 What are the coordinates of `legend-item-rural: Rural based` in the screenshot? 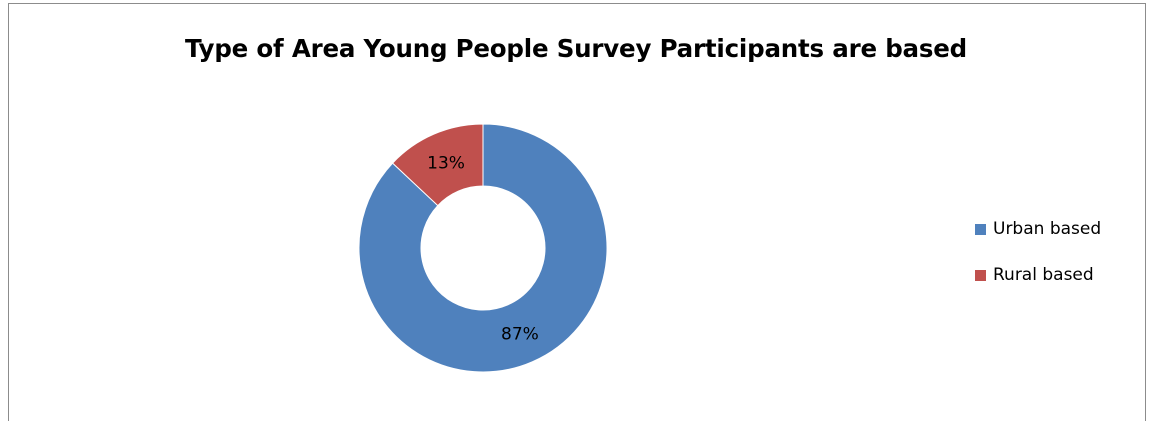 It's located at (1038, 275).